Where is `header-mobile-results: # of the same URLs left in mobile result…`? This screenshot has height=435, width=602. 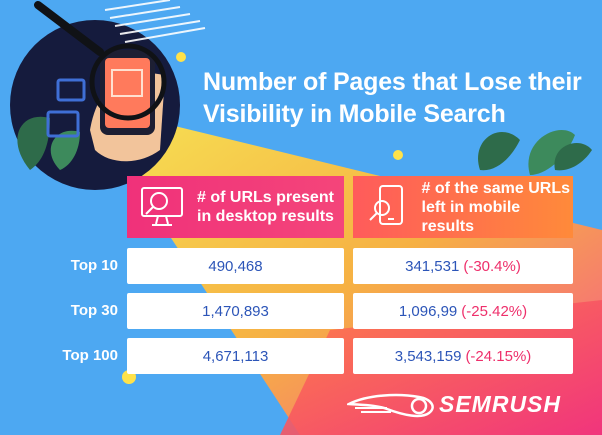
header-mobile-results: # of the same URLs left in mobile result… is located at coordinates (463, 207).